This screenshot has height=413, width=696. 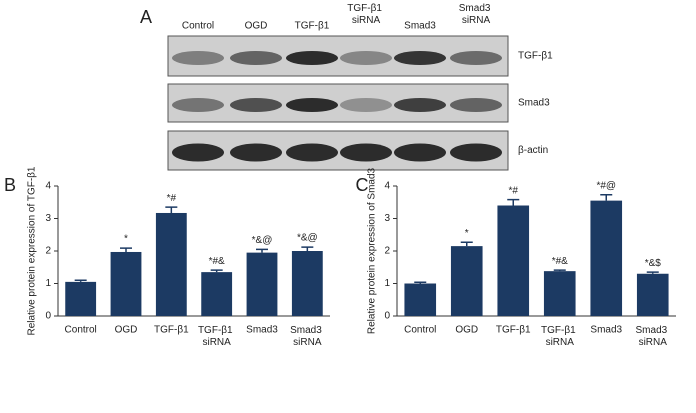 What do you see at coordinates (534, 103) in the screenshot?
I see `row-label: Smad3` at bounding box center [534, 103].